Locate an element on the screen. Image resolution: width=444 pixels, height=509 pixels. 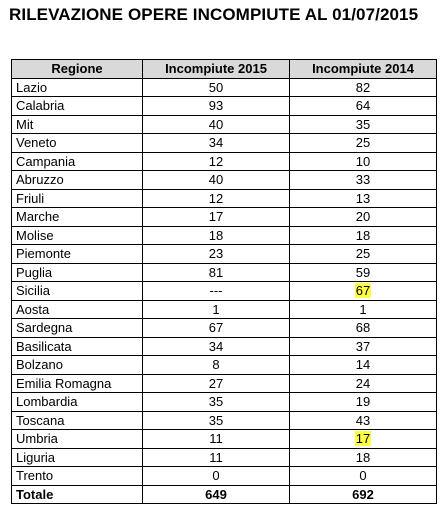
table-row: Sicilia --- 67 is located at coordinates (224, 291).